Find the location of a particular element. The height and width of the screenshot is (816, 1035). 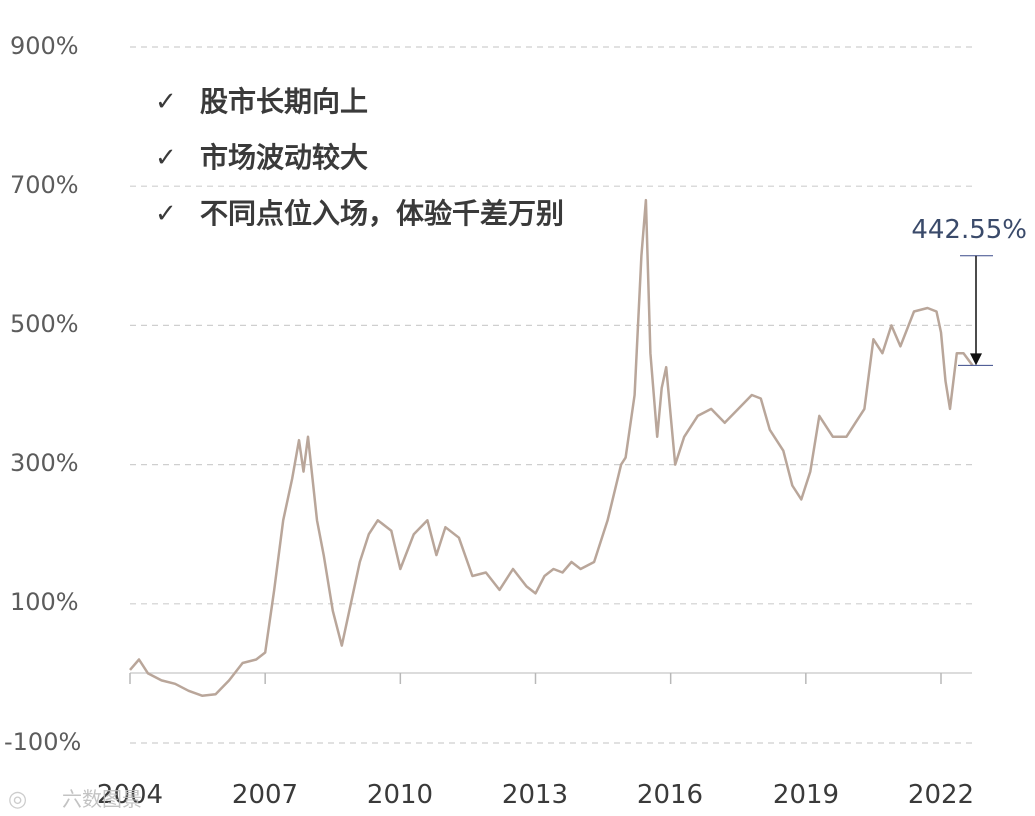

watermark-logo-icon: ◎ is located at coordinates (17, 799).